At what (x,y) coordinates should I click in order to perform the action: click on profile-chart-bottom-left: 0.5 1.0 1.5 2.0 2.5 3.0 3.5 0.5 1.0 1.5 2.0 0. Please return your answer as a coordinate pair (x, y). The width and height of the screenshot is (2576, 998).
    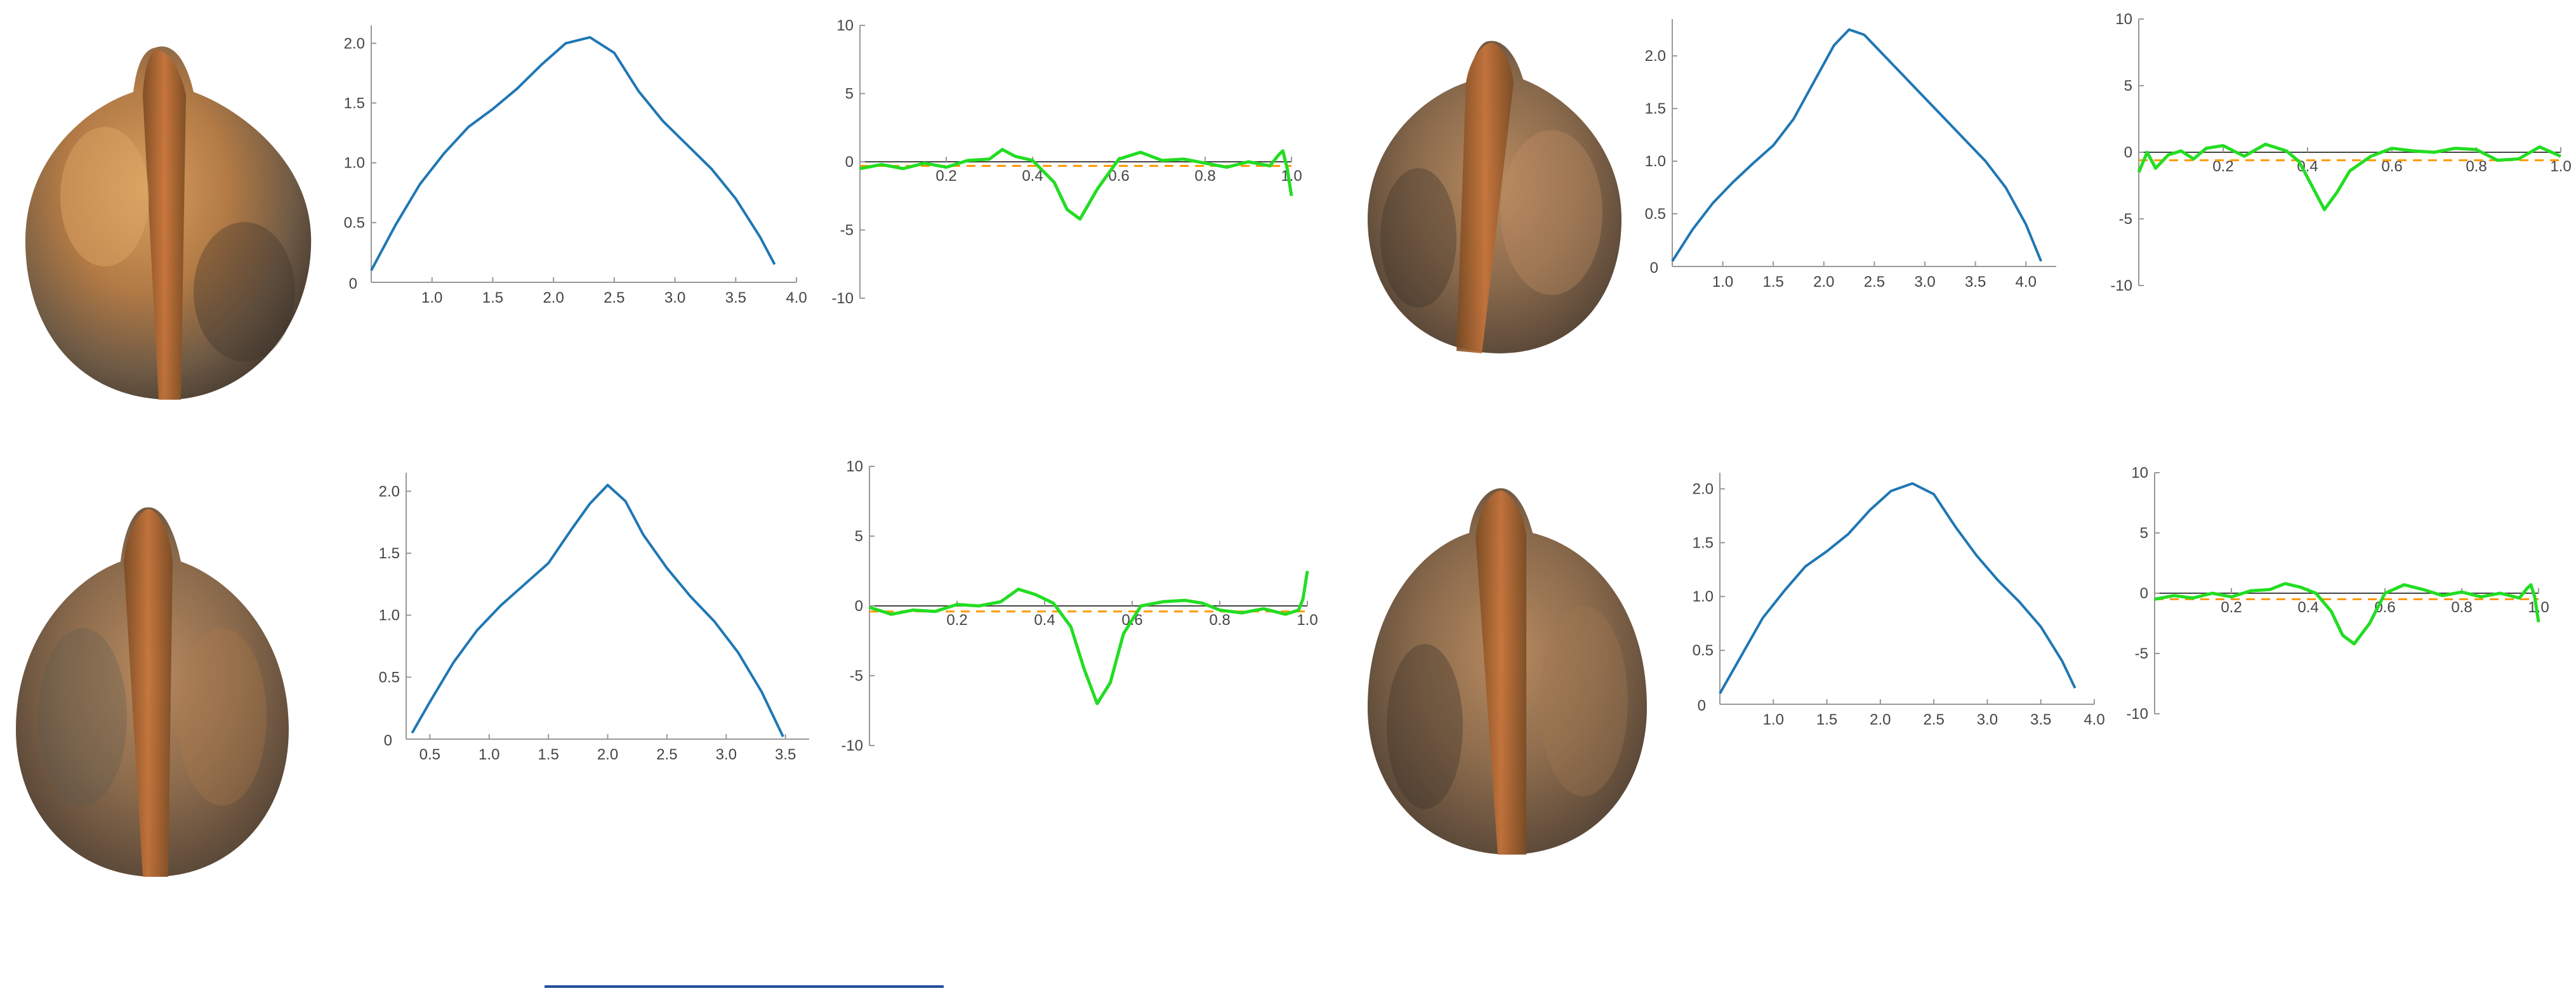
    Looking at the image, I should click on (594, 618).